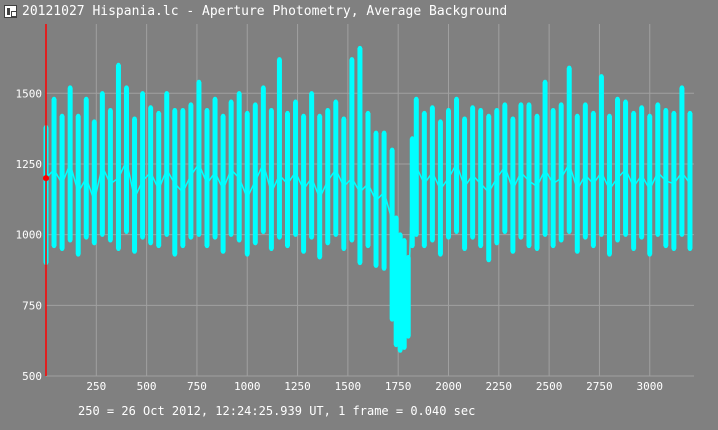 The image size is (718, 430). Describe the element at coordinates (32, 305) in the screenshot. I see `y-tick-label: 750` at that location.